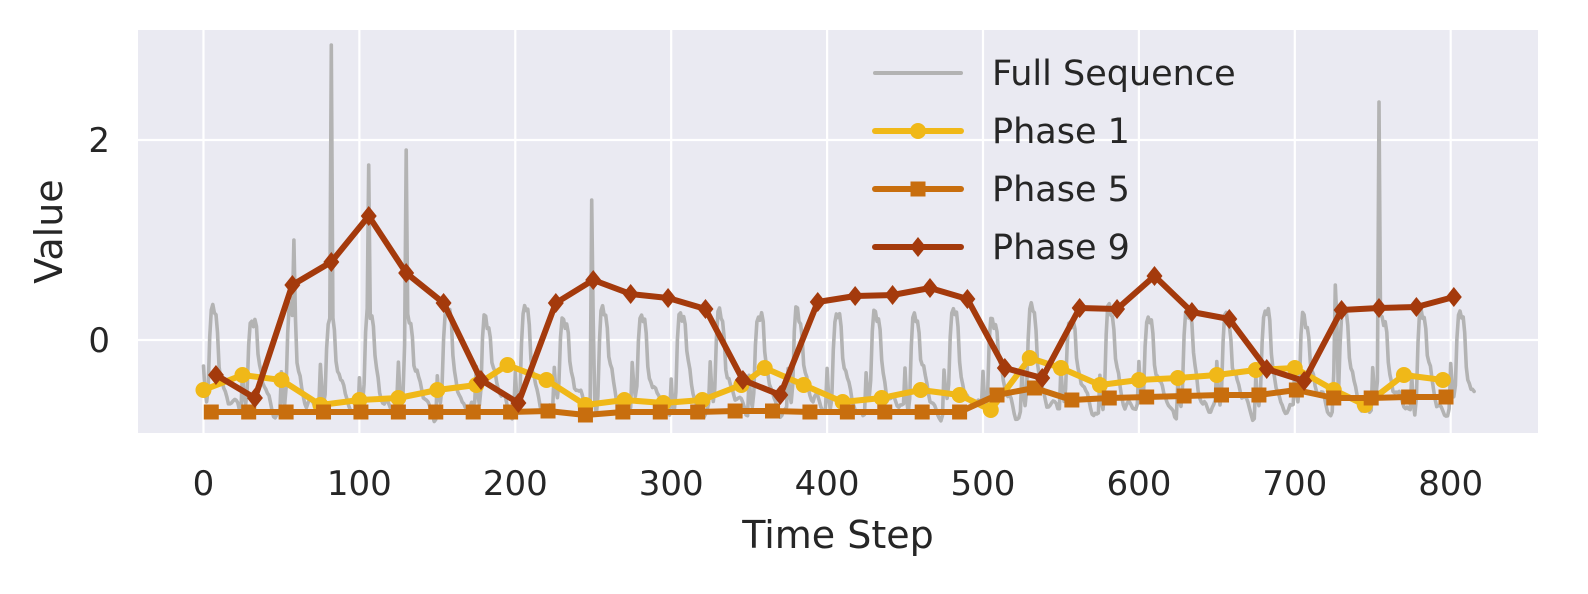 This screenshot has width=1588, height=594. What do you see at coordinates (1061, 248) in the screenshot?
I see `legend-label-phase-9: Phase 9` at bounding box center [1061, 248].